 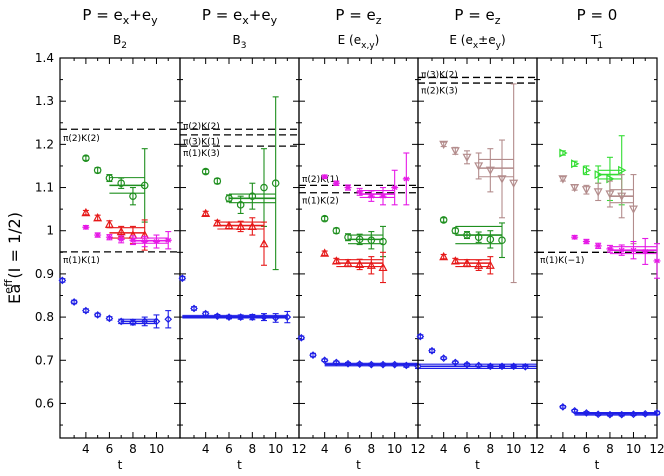 What do you see at coordinates (240, 16) in the screenshot?
I see `panel-title: P = ex+ey` at bounding box center [240, 16].